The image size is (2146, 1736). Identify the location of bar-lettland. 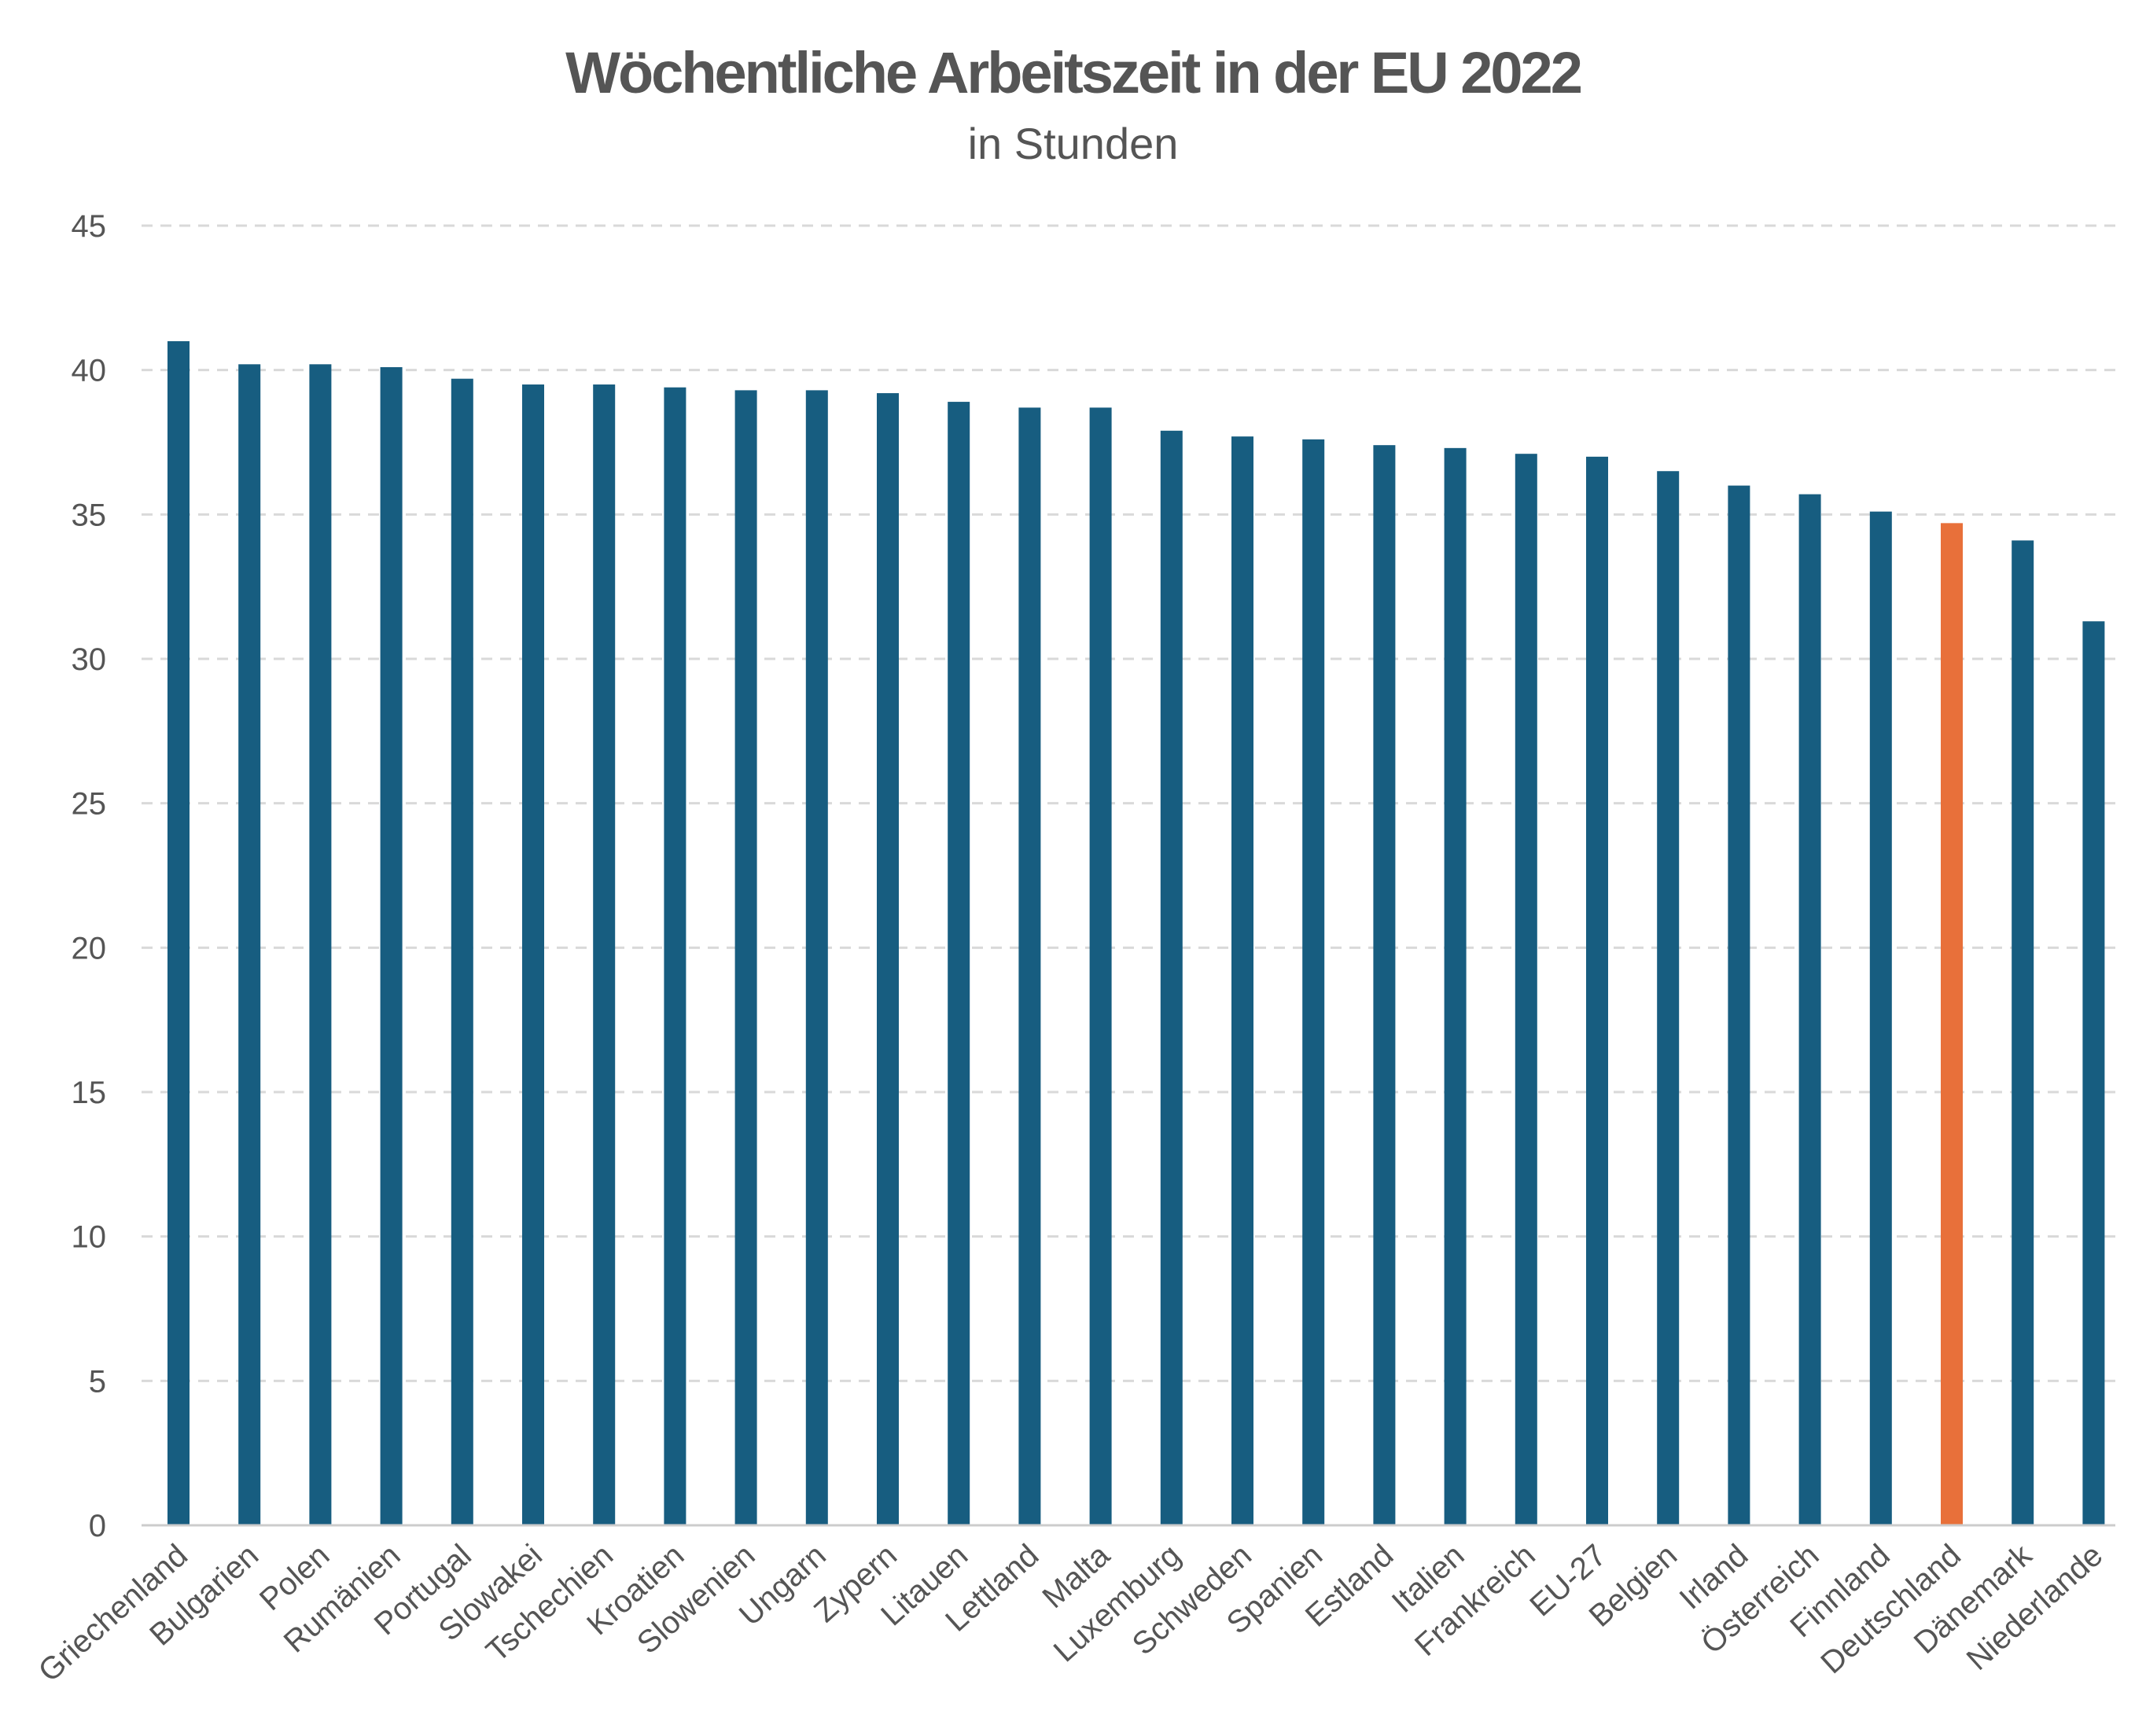
(1029, 967).